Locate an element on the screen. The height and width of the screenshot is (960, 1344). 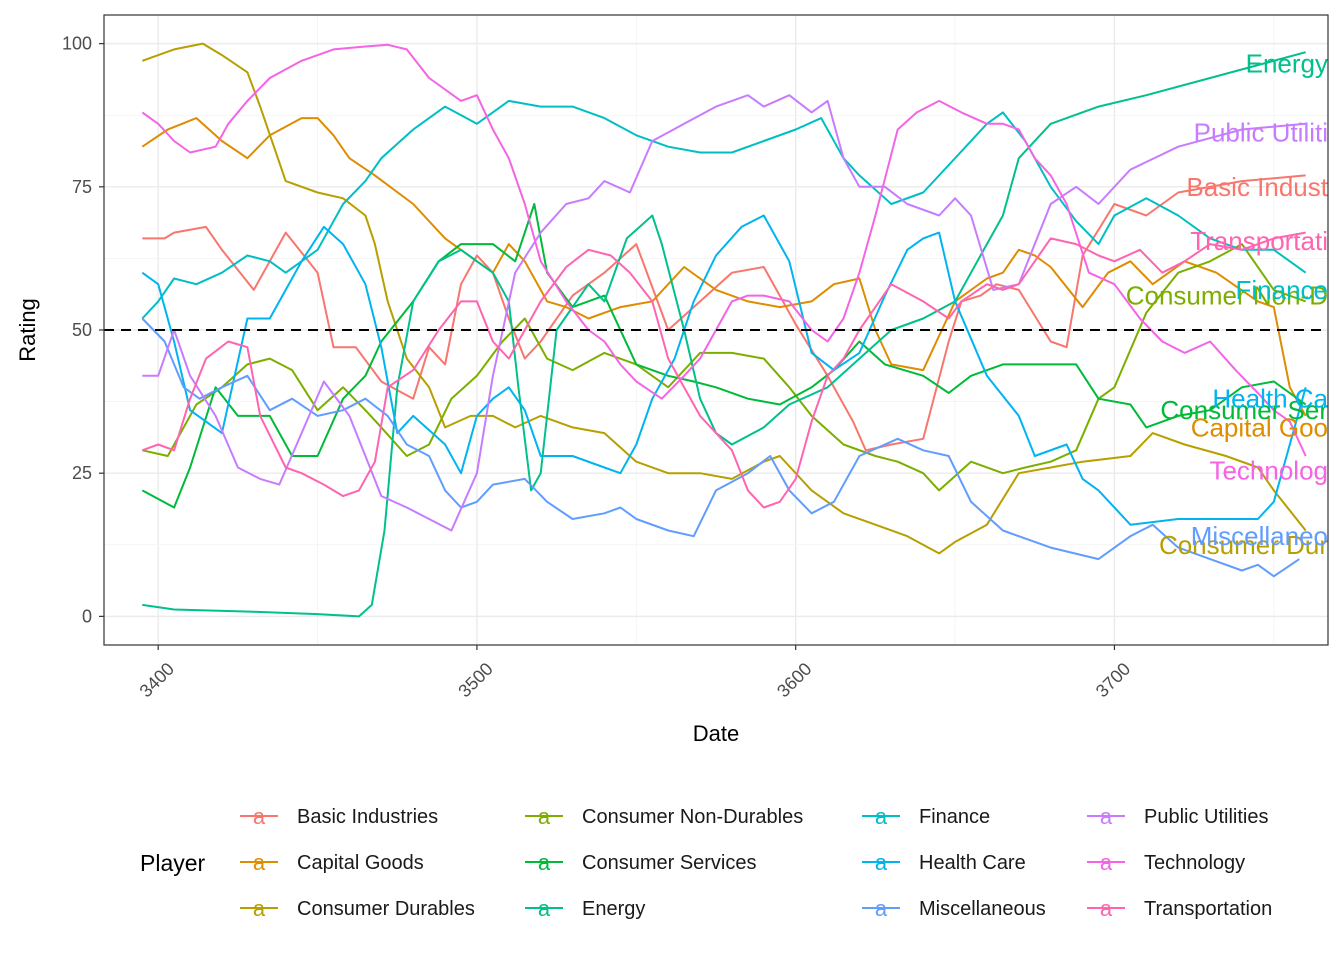
legend-label-consumer-non-durables: Consumer Non-Durables is located at coordinates (692, 817).